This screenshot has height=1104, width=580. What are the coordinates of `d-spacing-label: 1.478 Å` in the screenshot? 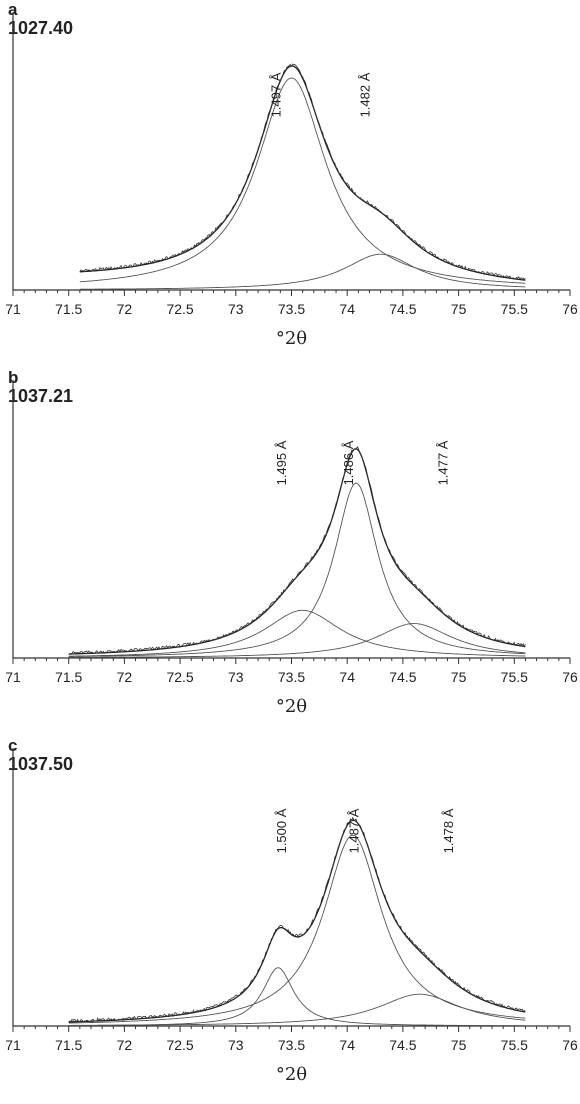 It's located at (448, 830).